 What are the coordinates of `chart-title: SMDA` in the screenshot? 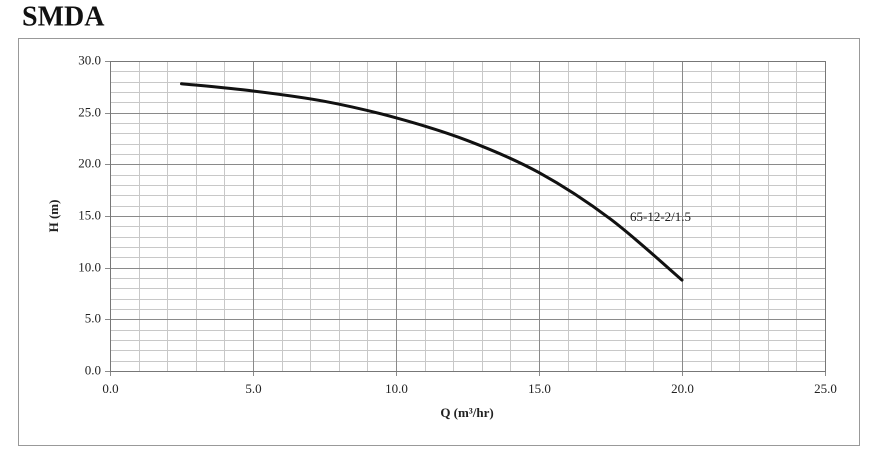 It's located at (63, 16).